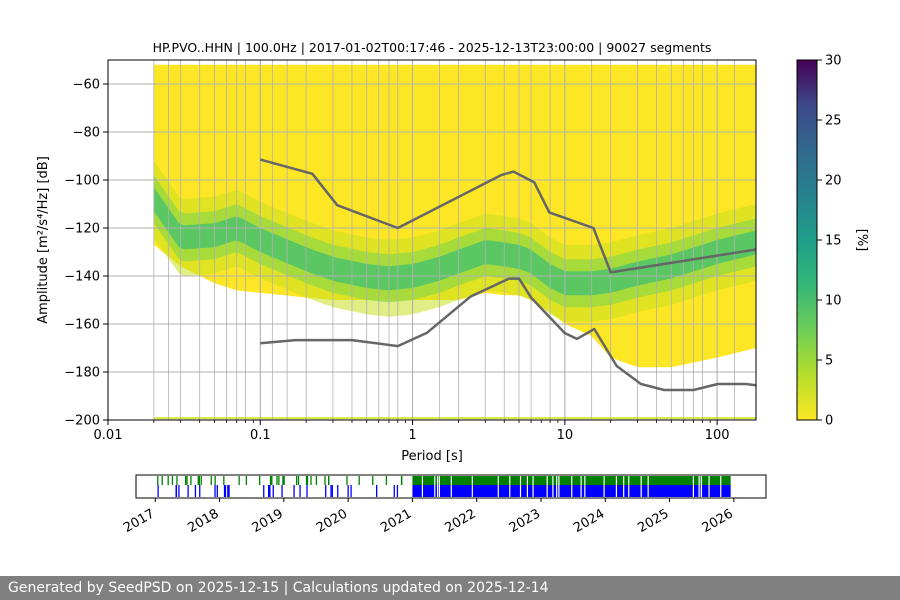  I want to click on year-tick-label: 2017, so click(139, 521).